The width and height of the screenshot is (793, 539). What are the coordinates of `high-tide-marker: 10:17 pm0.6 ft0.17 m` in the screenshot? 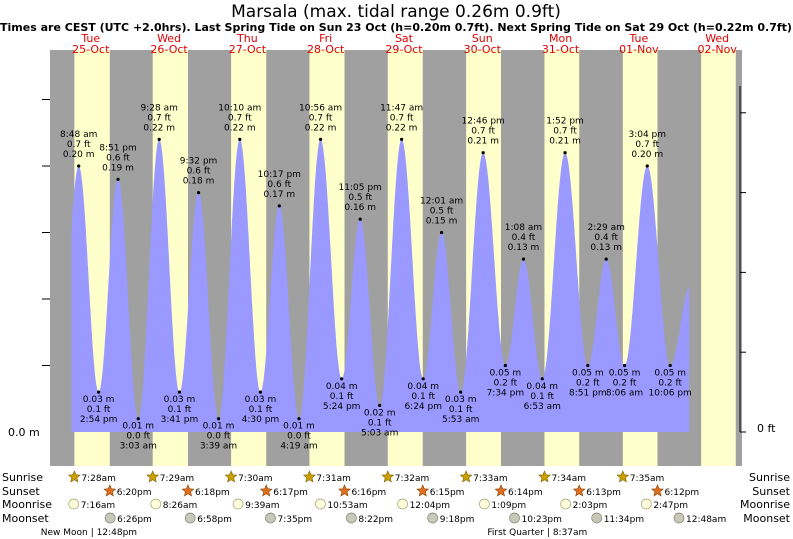 It's located at (279, 189).